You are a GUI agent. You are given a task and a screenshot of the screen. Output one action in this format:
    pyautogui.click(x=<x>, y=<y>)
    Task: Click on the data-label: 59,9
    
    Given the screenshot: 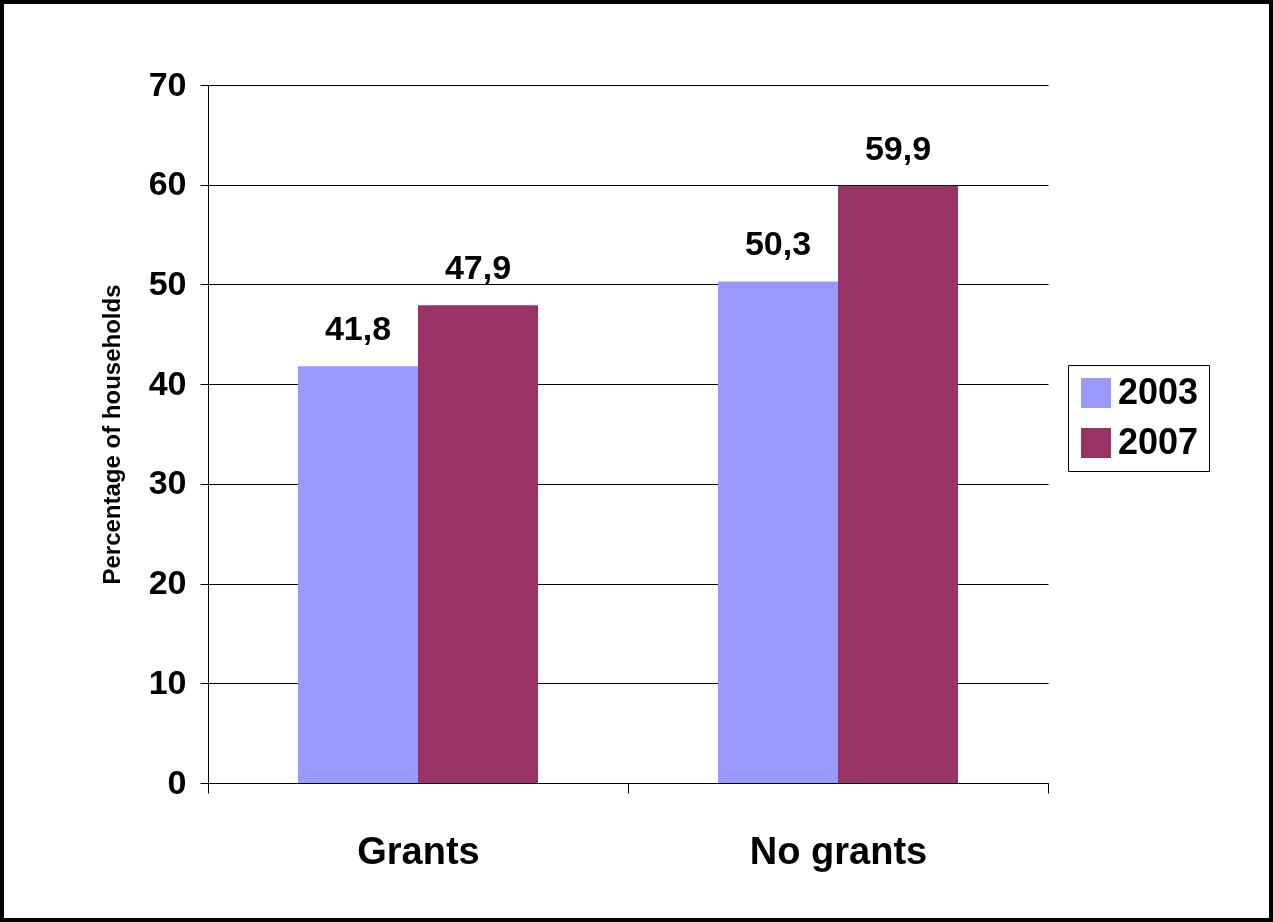 What is the action you would take?
    pyautogui.click(x=898, y=147)
    